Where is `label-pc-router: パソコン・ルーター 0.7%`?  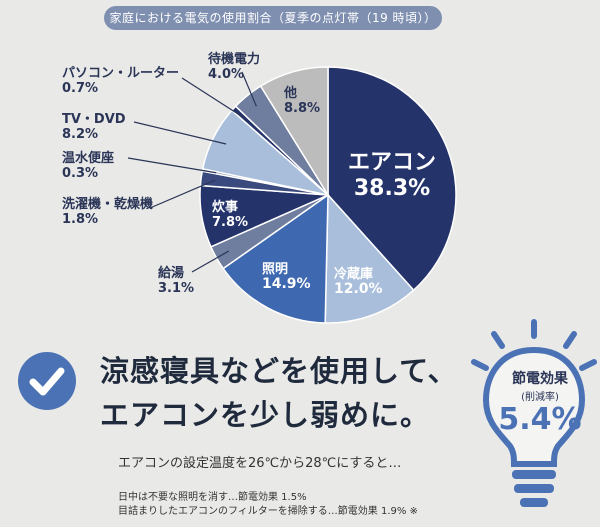
label-pc-router: パソコン・ルーター 0.7% is located at coordinates (121, 81).